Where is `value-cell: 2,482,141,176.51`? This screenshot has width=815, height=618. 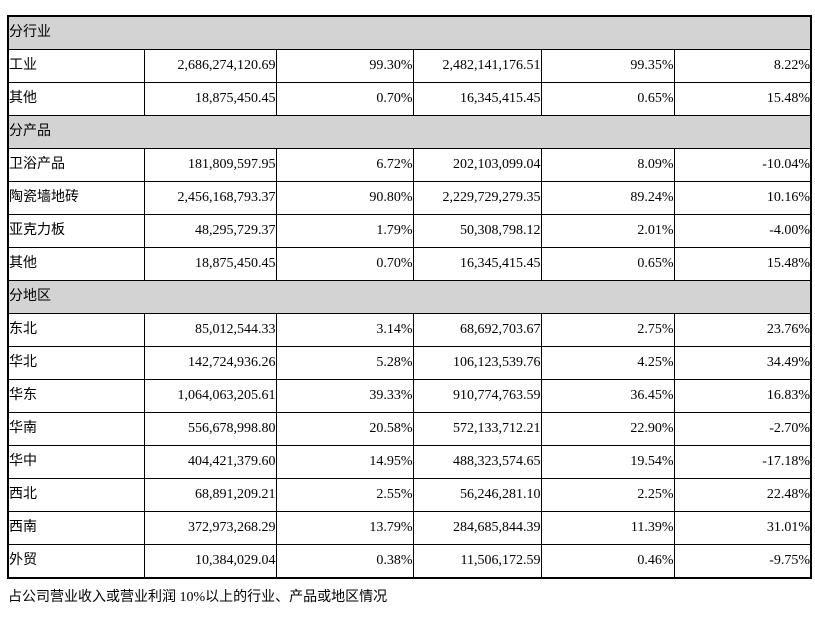 value-cell: 2,482,141,176.51 is located at coordinates (477, 66).